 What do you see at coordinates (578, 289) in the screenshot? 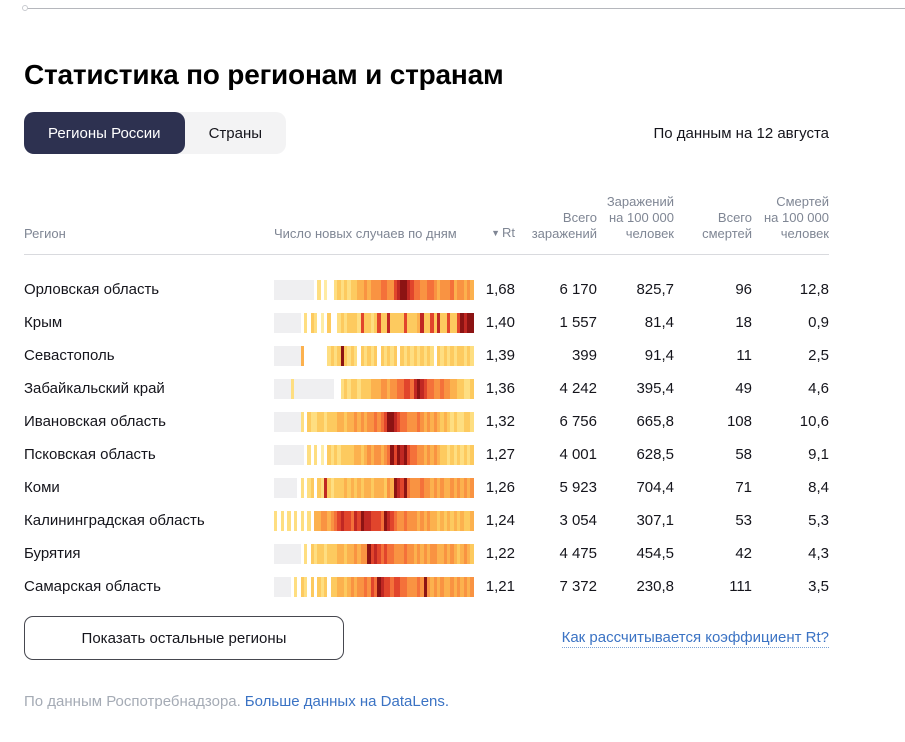
I see `total-cases-value: 6 170` at bounding box center [578, 289].